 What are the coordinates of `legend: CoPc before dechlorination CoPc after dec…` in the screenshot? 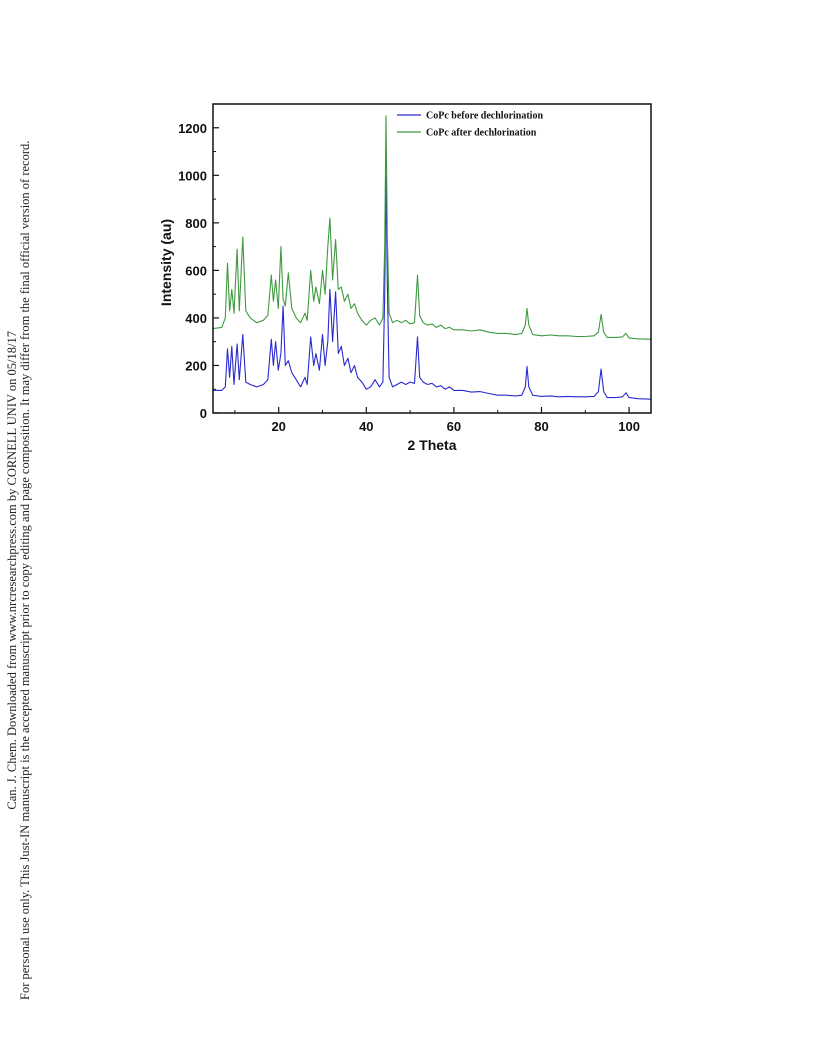 It's located at (470, 125).